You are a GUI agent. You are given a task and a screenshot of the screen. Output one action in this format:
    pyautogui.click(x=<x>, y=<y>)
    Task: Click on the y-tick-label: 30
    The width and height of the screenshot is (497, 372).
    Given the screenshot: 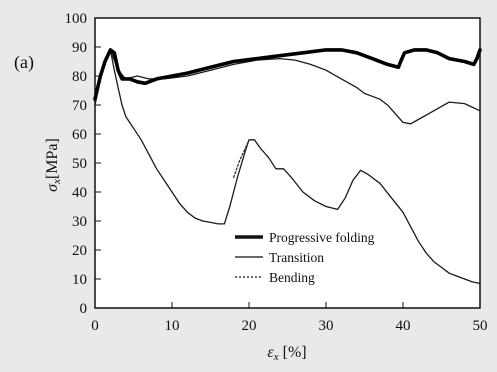 What is the action you would take?
    pyautogui.click(x=79, y=222)
    